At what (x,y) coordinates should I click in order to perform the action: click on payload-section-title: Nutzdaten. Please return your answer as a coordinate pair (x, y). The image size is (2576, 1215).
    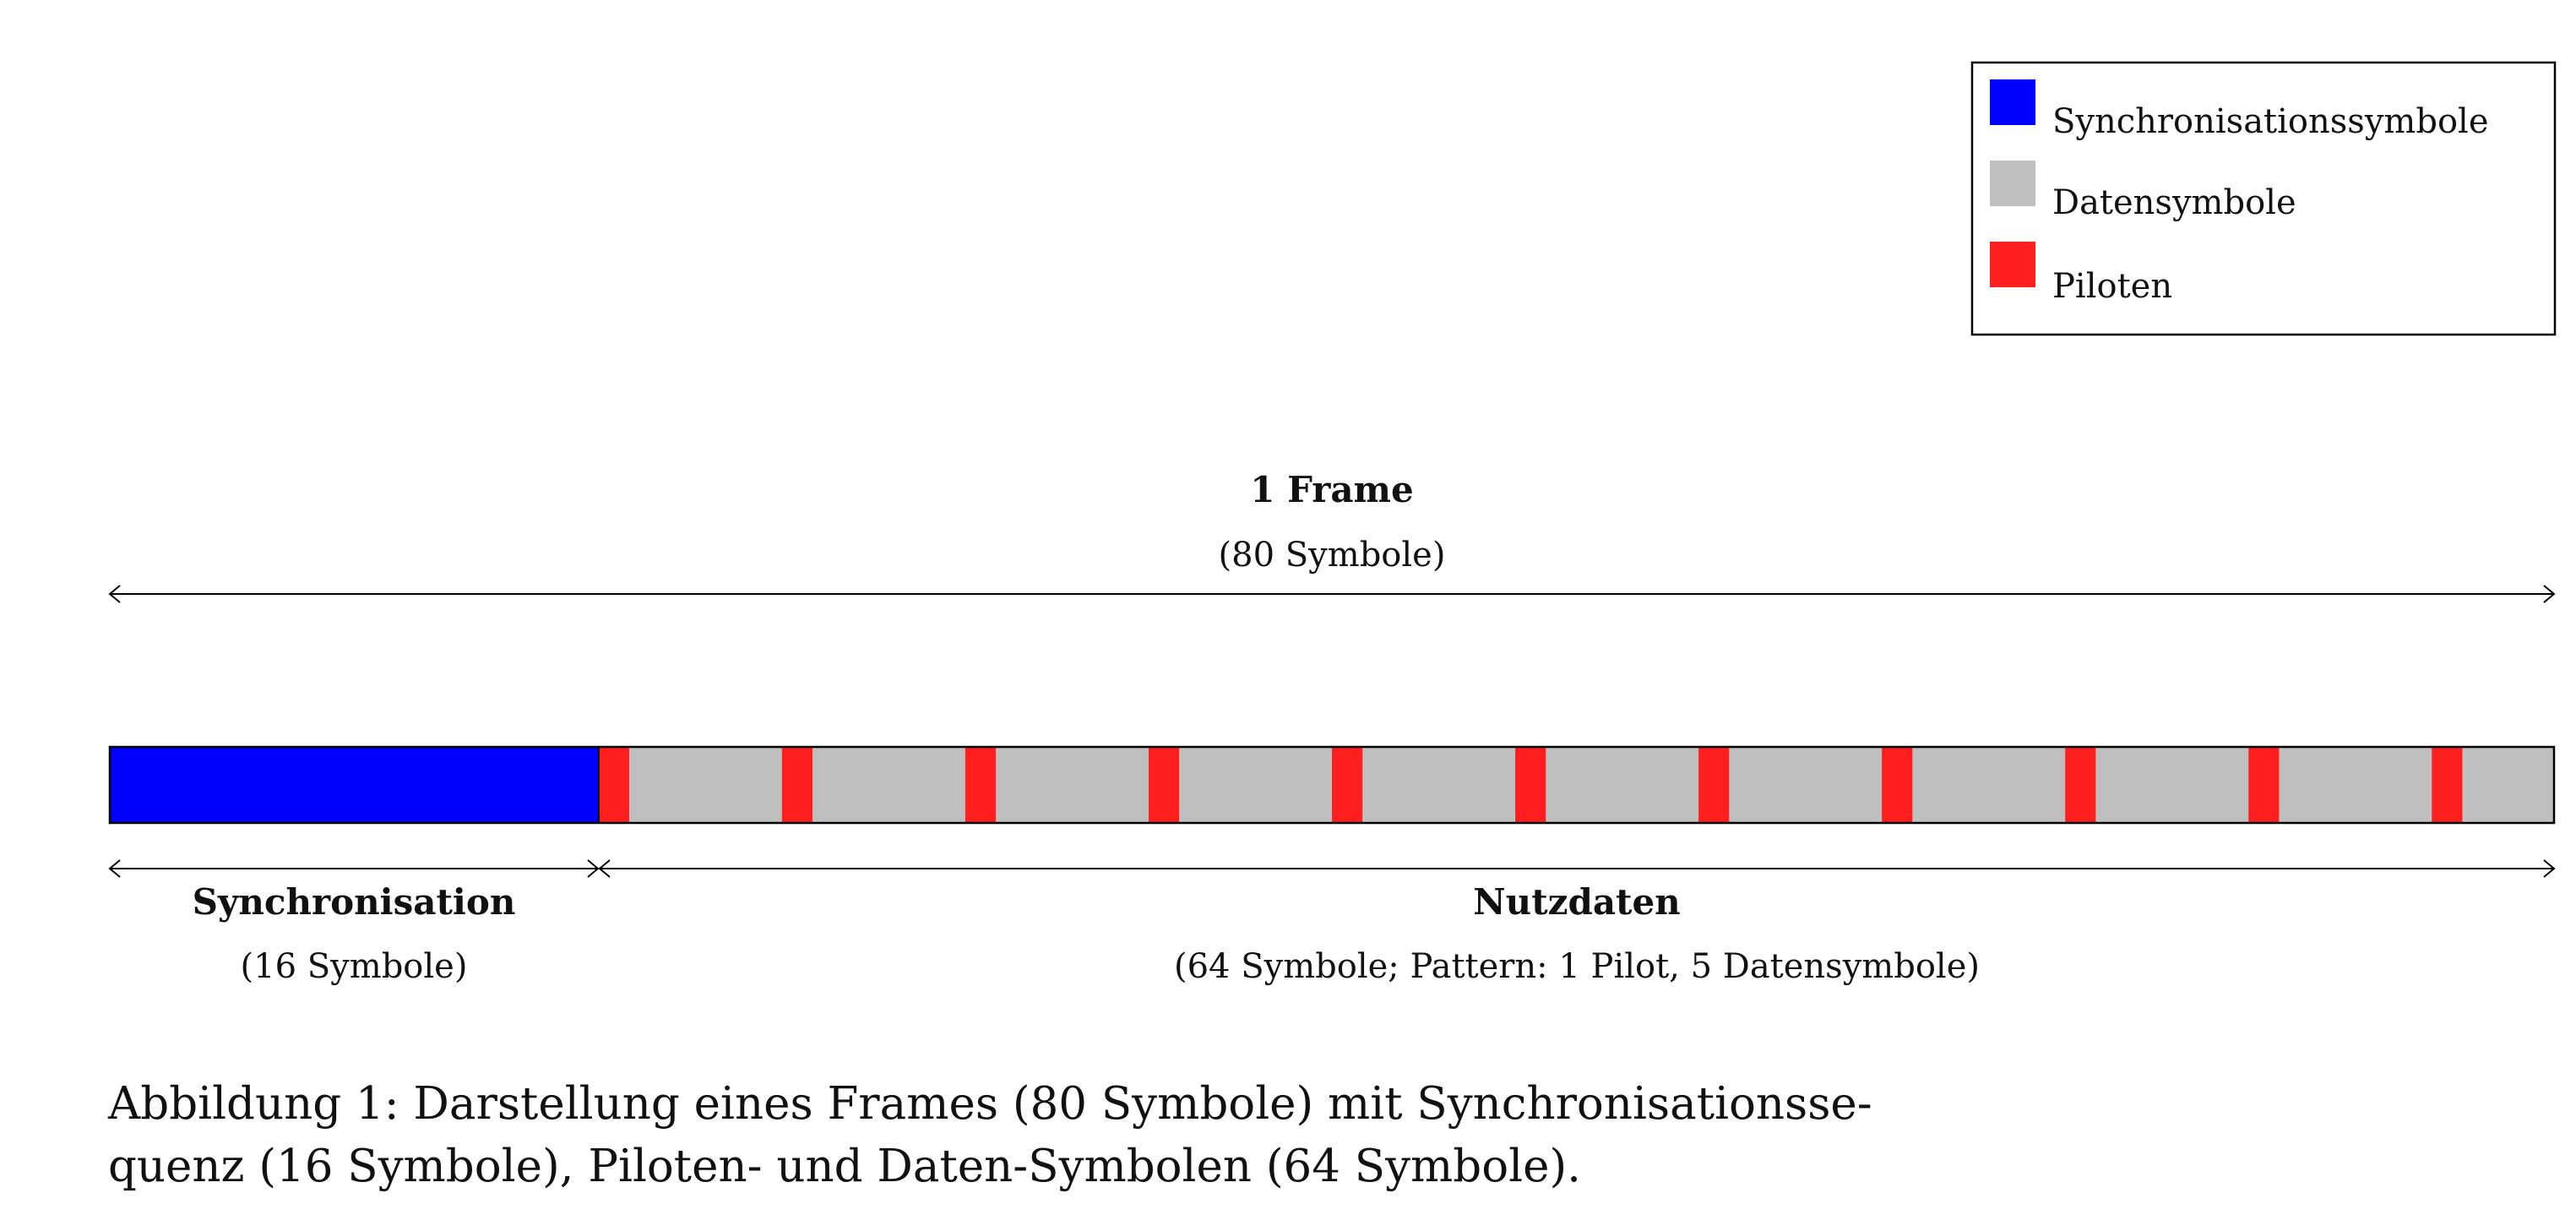
    Looking at the image, I should click on (1576, 902).